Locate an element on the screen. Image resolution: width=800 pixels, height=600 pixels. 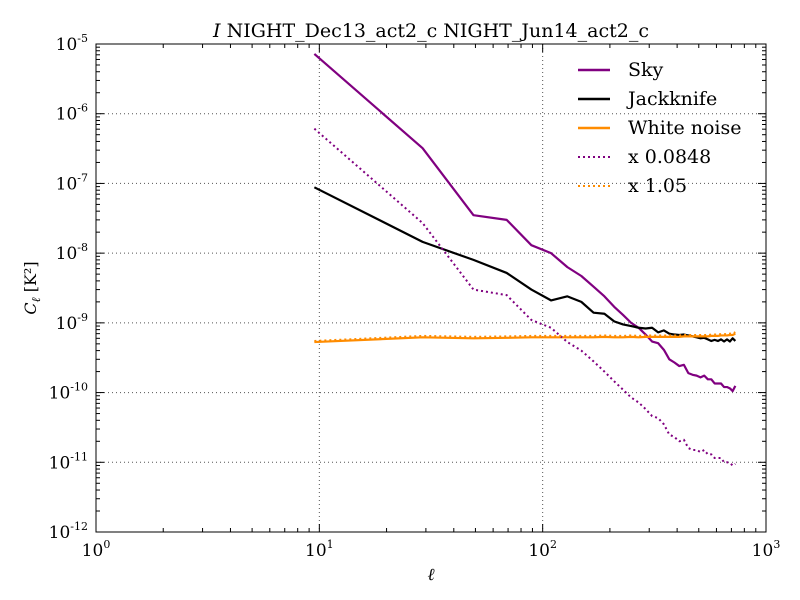
y-axis-label: Cℓ [K²] is located at coordinates (32, 287).